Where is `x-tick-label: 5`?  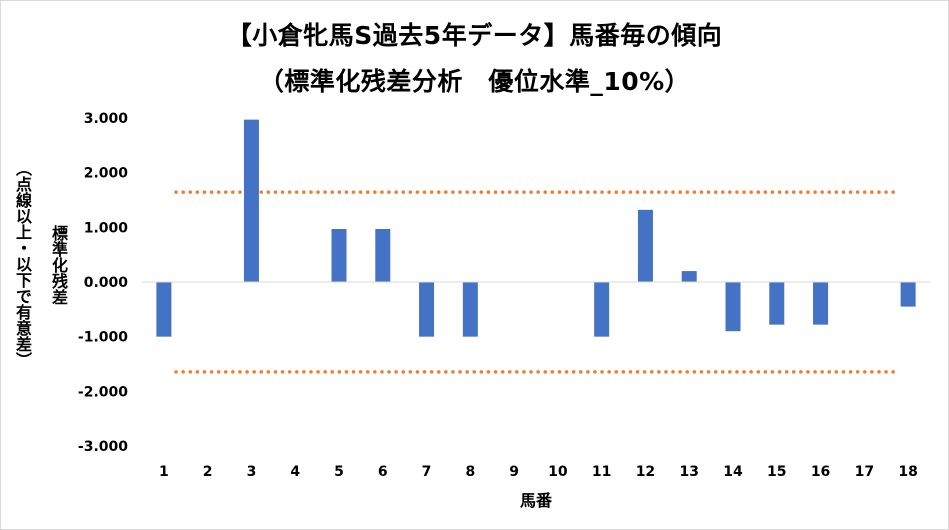 x-tick-label: 5 is located at coordinates (339, 472).